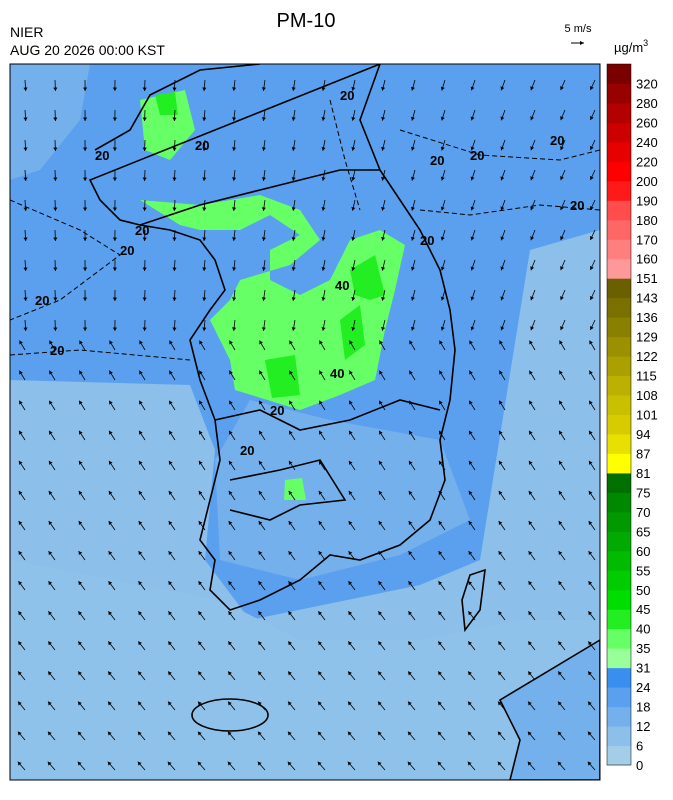 This screenshot has width=673, height=800. Describe the element at coordinates (628, 47) in the screenshot. I see `unit-base: µg/m` at that location.